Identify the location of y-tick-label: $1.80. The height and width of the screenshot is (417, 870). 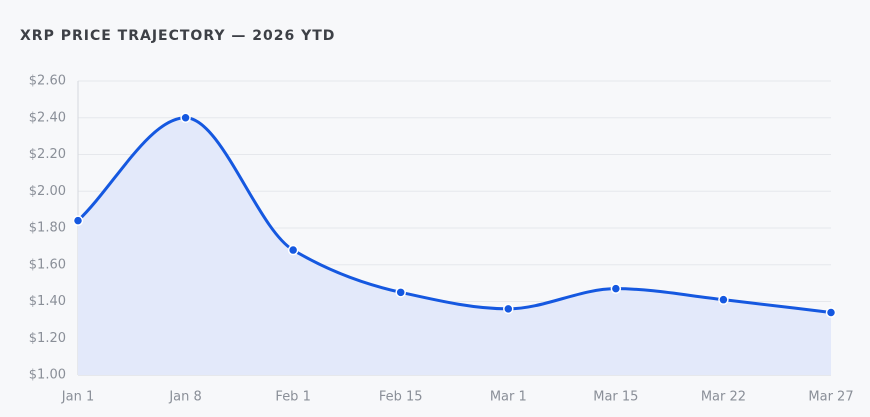
(47, 228).